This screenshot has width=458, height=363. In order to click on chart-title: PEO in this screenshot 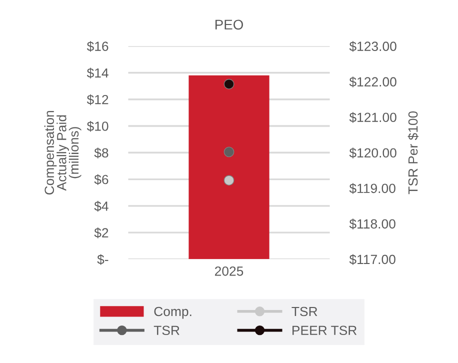, I will do `click(229, 25)`.